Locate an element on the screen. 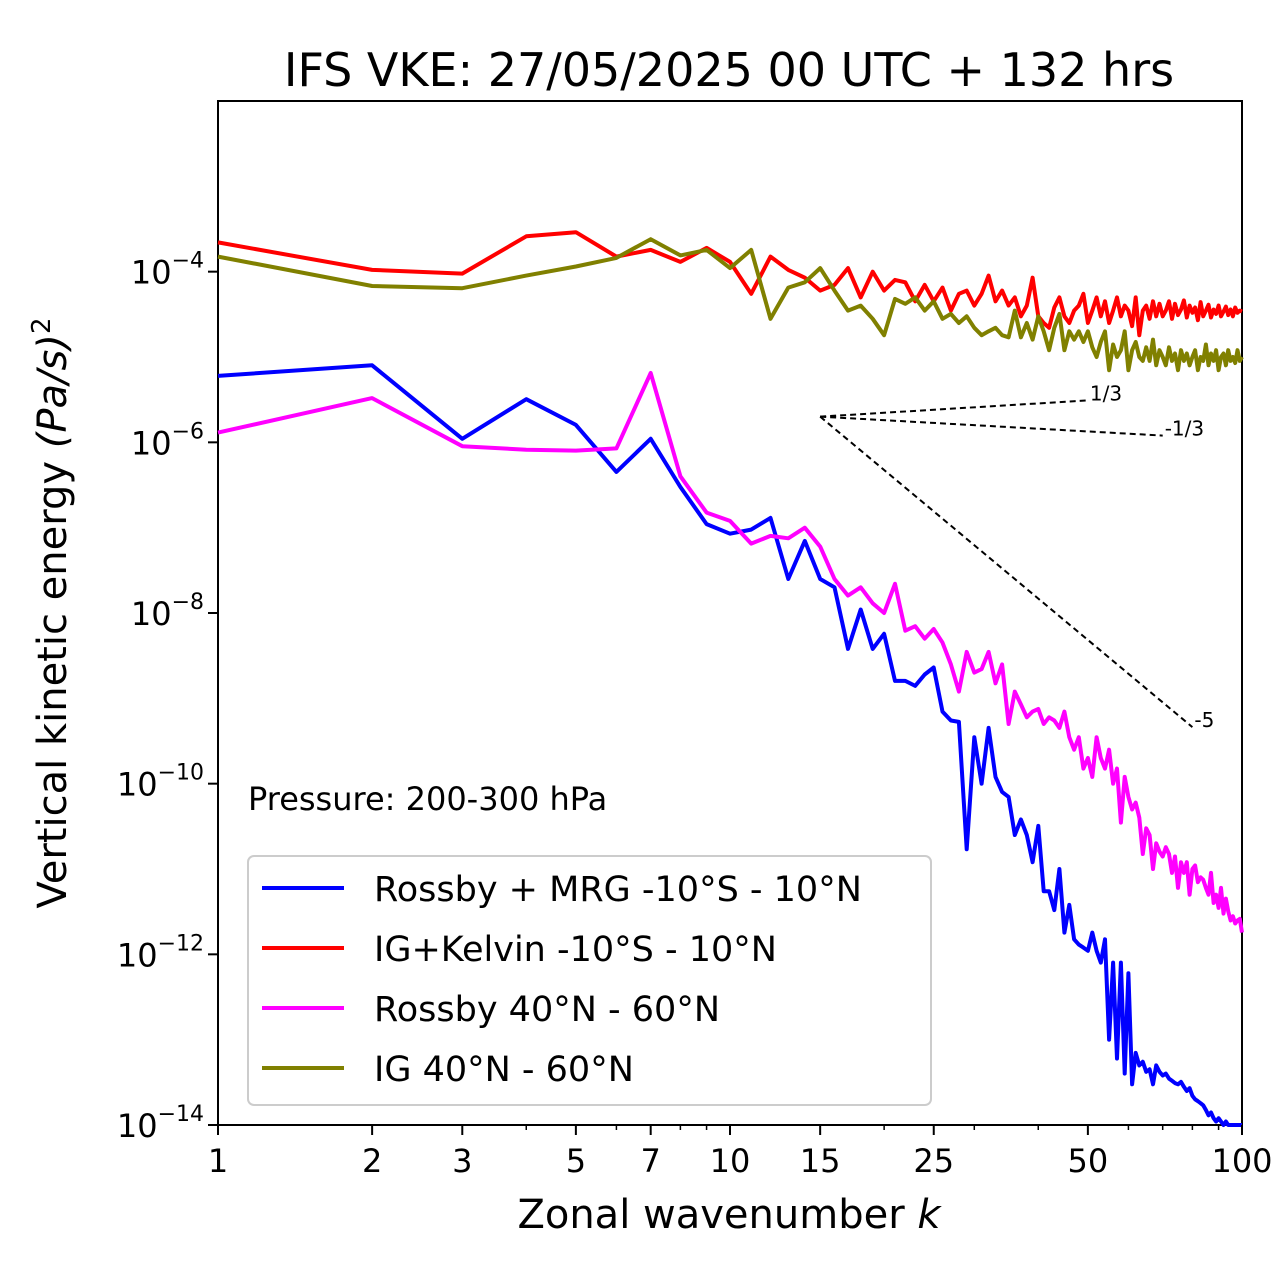 Image resolution: width=1280 pixels, height=1288 pixels. y-axis-ticks: 10⁻⁴ 10⁻⁶ 10⁻⁸ 10⁻¹⁰ 10⁻¹² 10⁻¹⁴ is located at coordinates (167, 697).